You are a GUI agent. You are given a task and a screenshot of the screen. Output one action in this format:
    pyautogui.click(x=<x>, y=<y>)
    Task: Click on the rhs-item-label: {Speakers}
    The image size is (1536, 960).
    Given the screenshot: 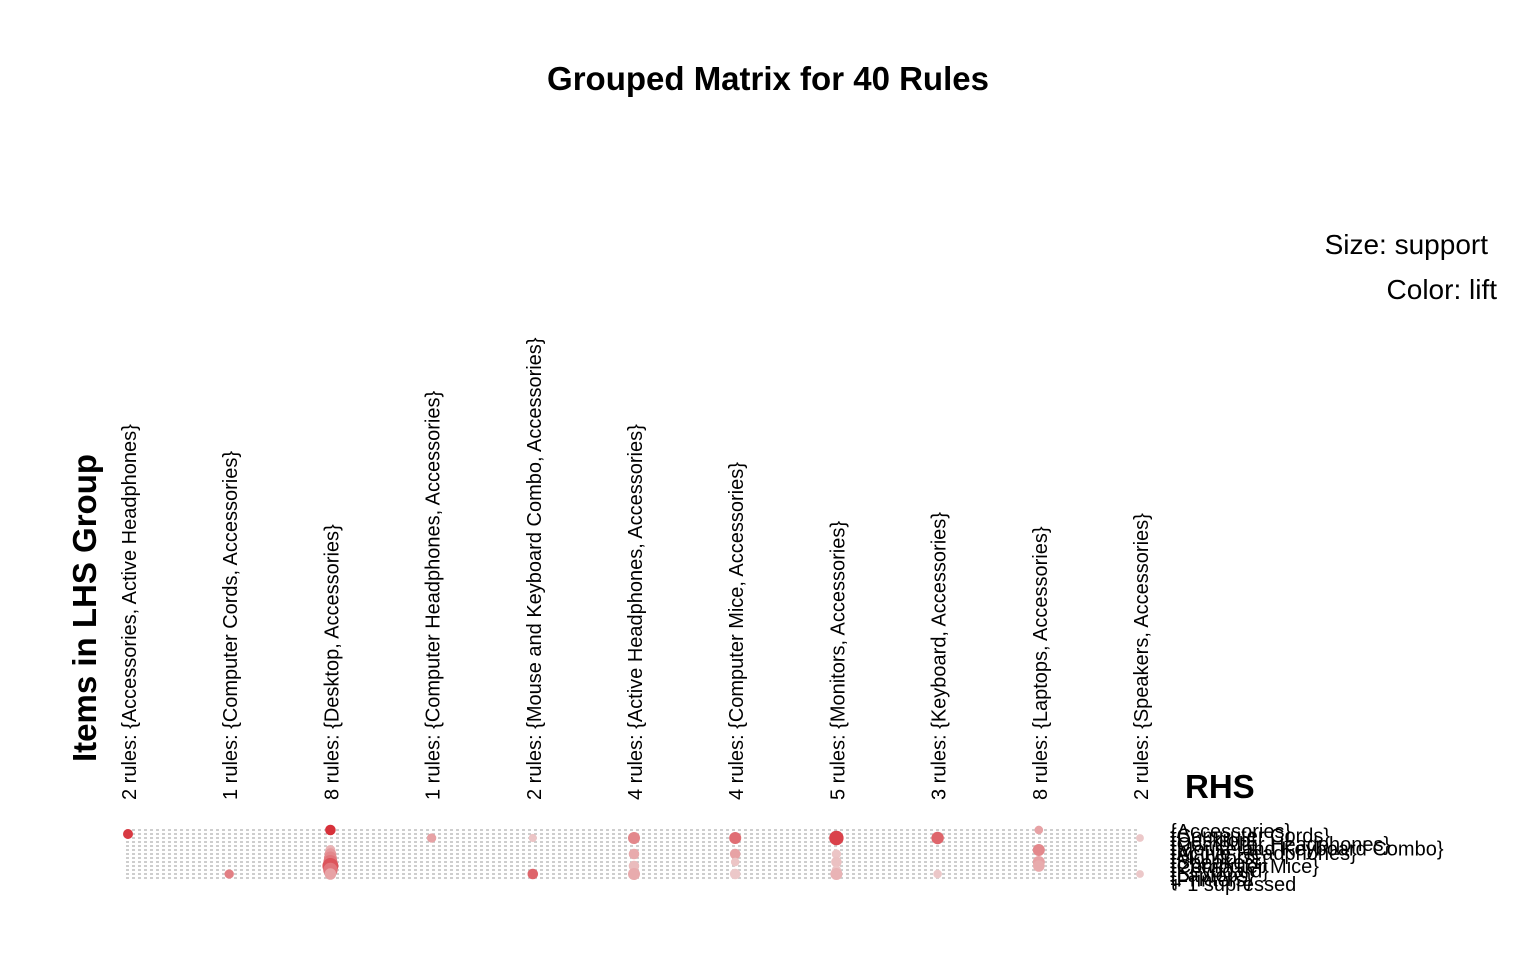 What is the action you would take?
    pyautogui.click(x=1219, y=863)
    